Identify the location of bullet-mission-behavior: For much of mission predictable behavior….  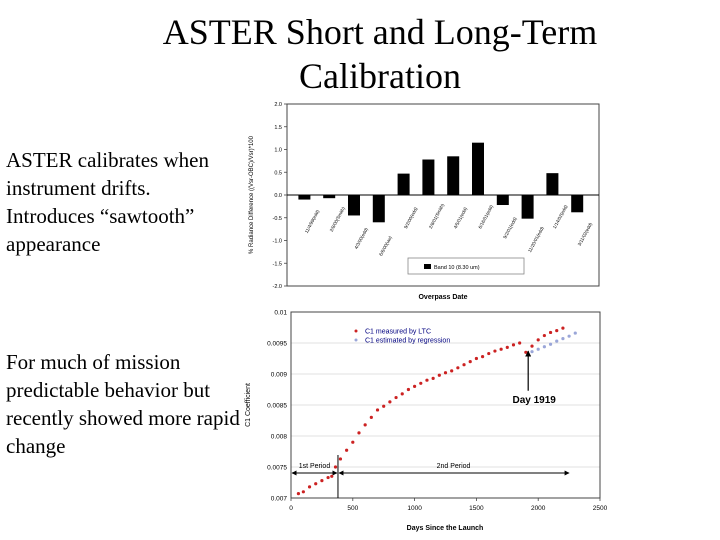
(123, 404).